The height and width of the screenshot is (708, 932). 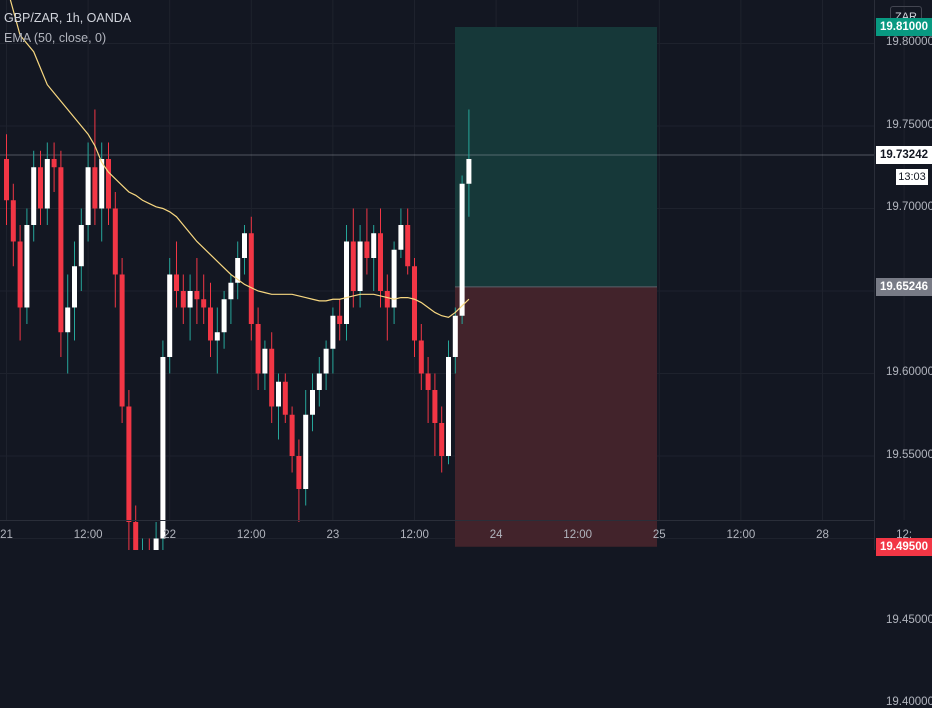 What do you see at coordinates (68, 18) in the screenshot?
I see `symbol-title: GBP/ZAR, 1h, OANDA` at bounding box center [68, 18].